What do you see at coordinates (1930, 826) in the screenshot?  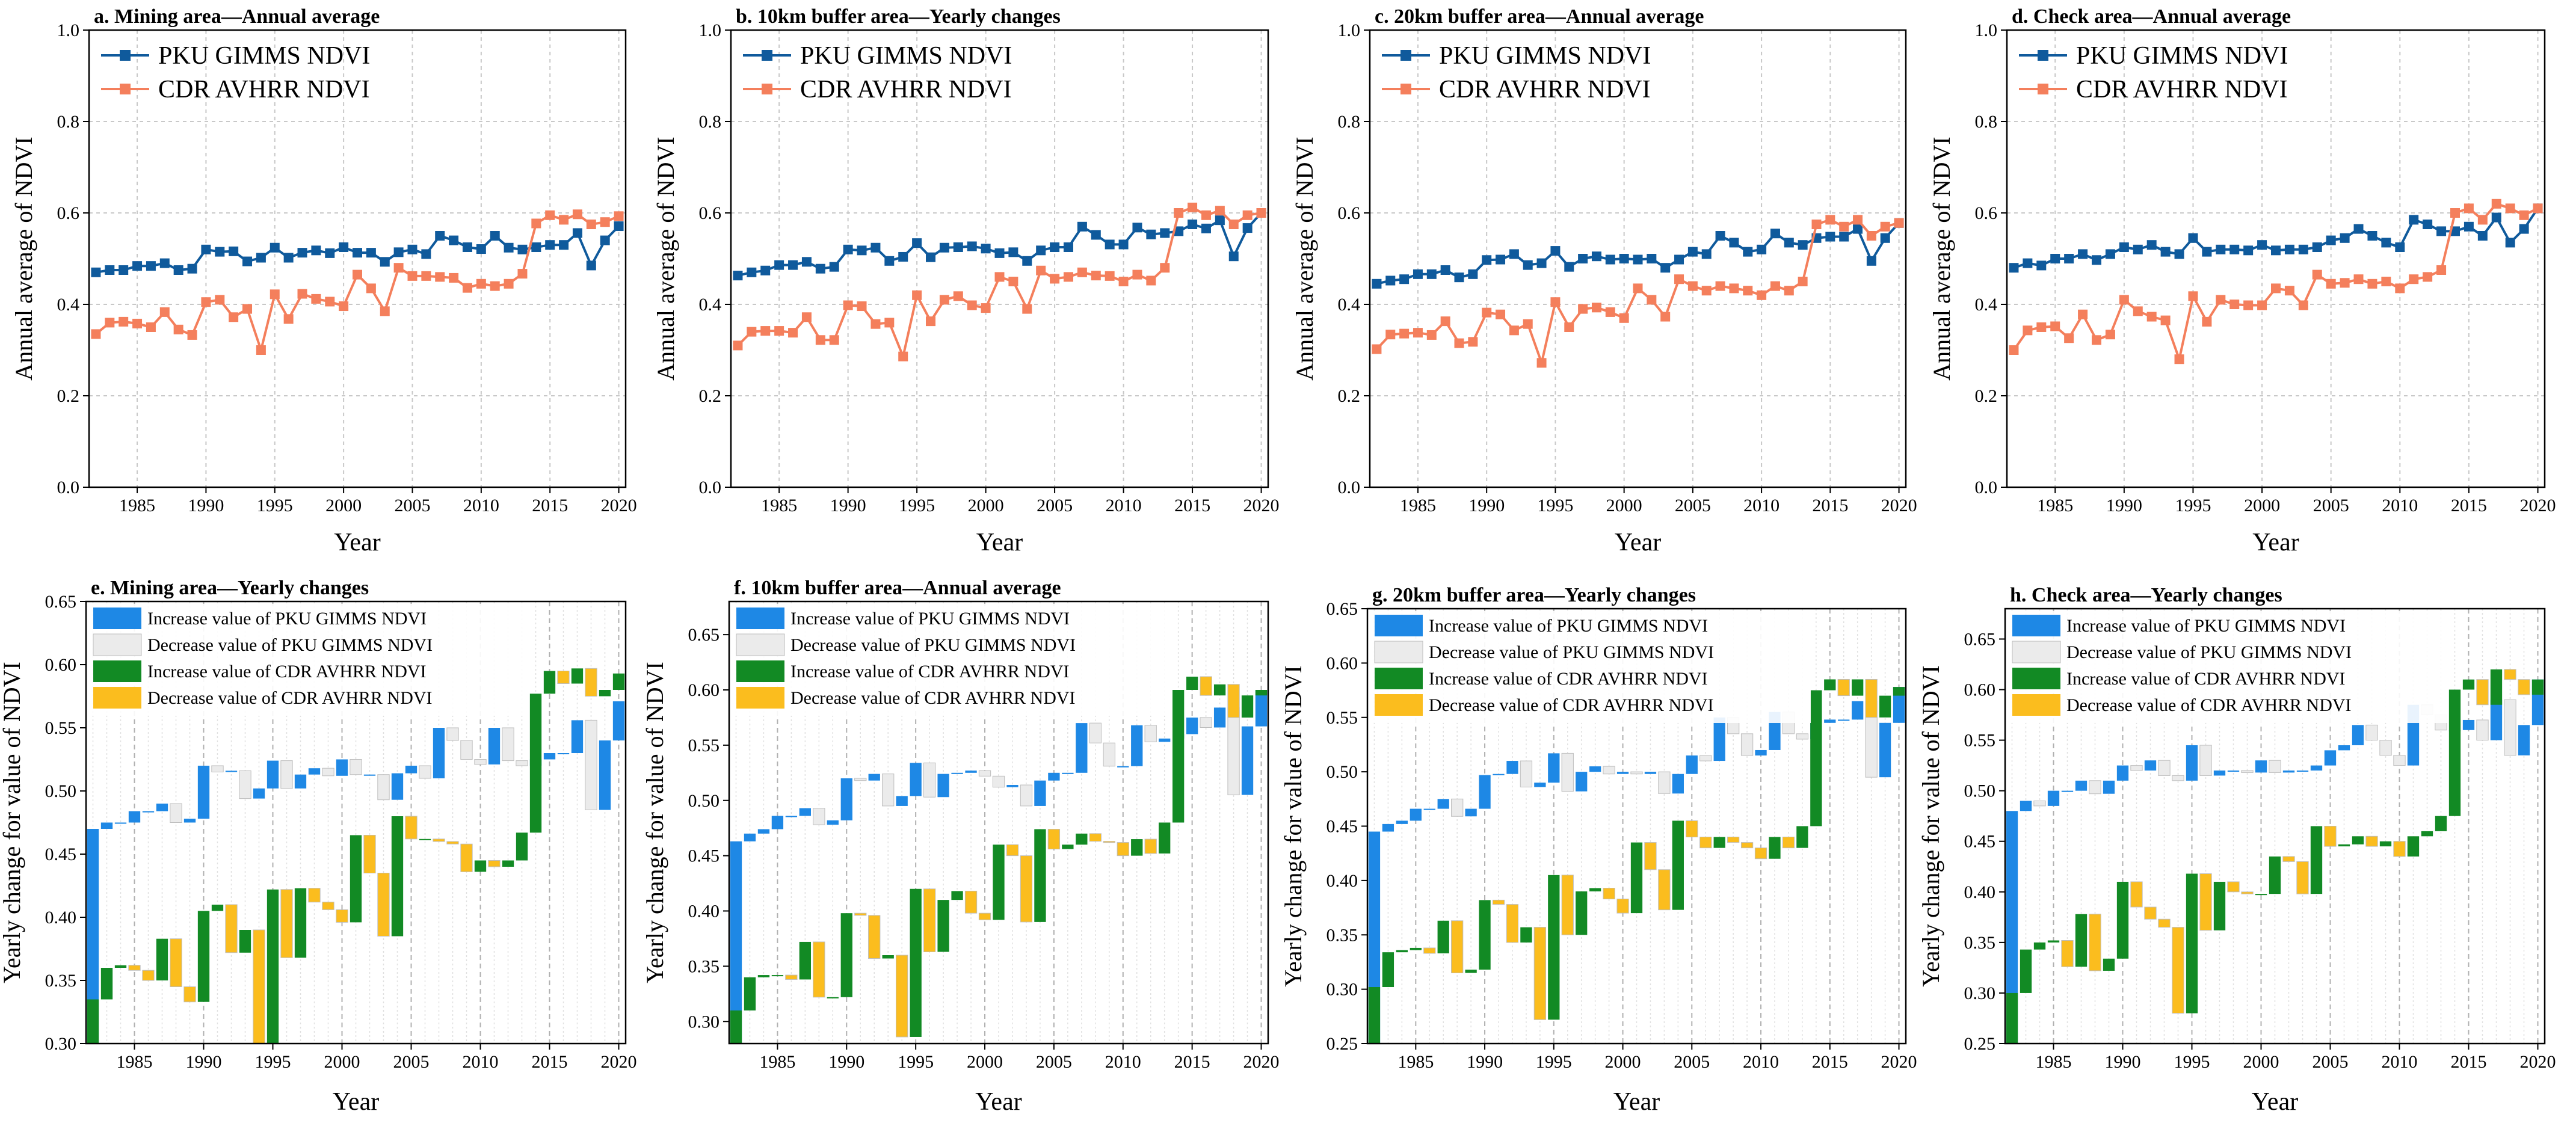 I see `y-axis-label: Yearly change for value of NDVI` at bounding box center [1930, 826].